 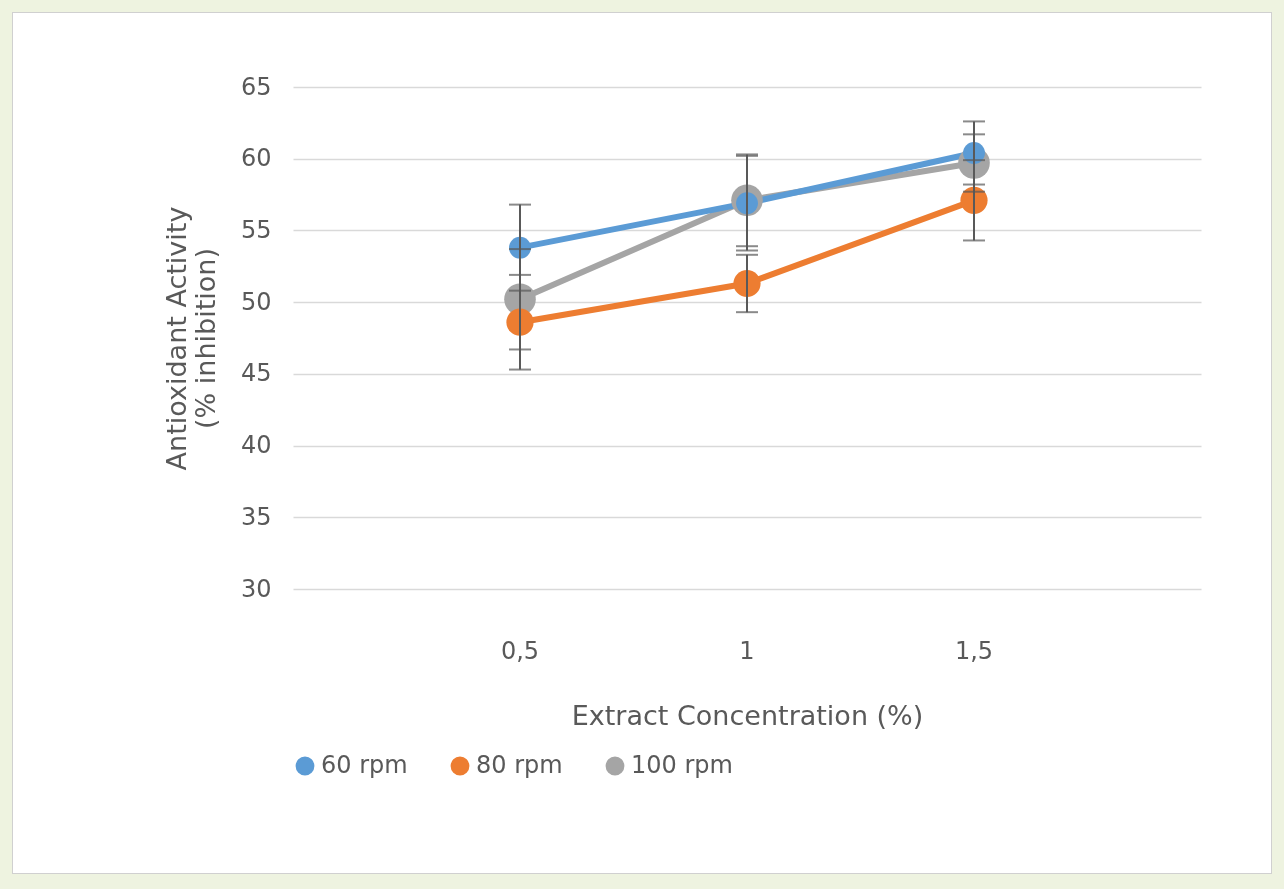 I want to click on legend-label: 60 rpm, so click(x=364, y=765).